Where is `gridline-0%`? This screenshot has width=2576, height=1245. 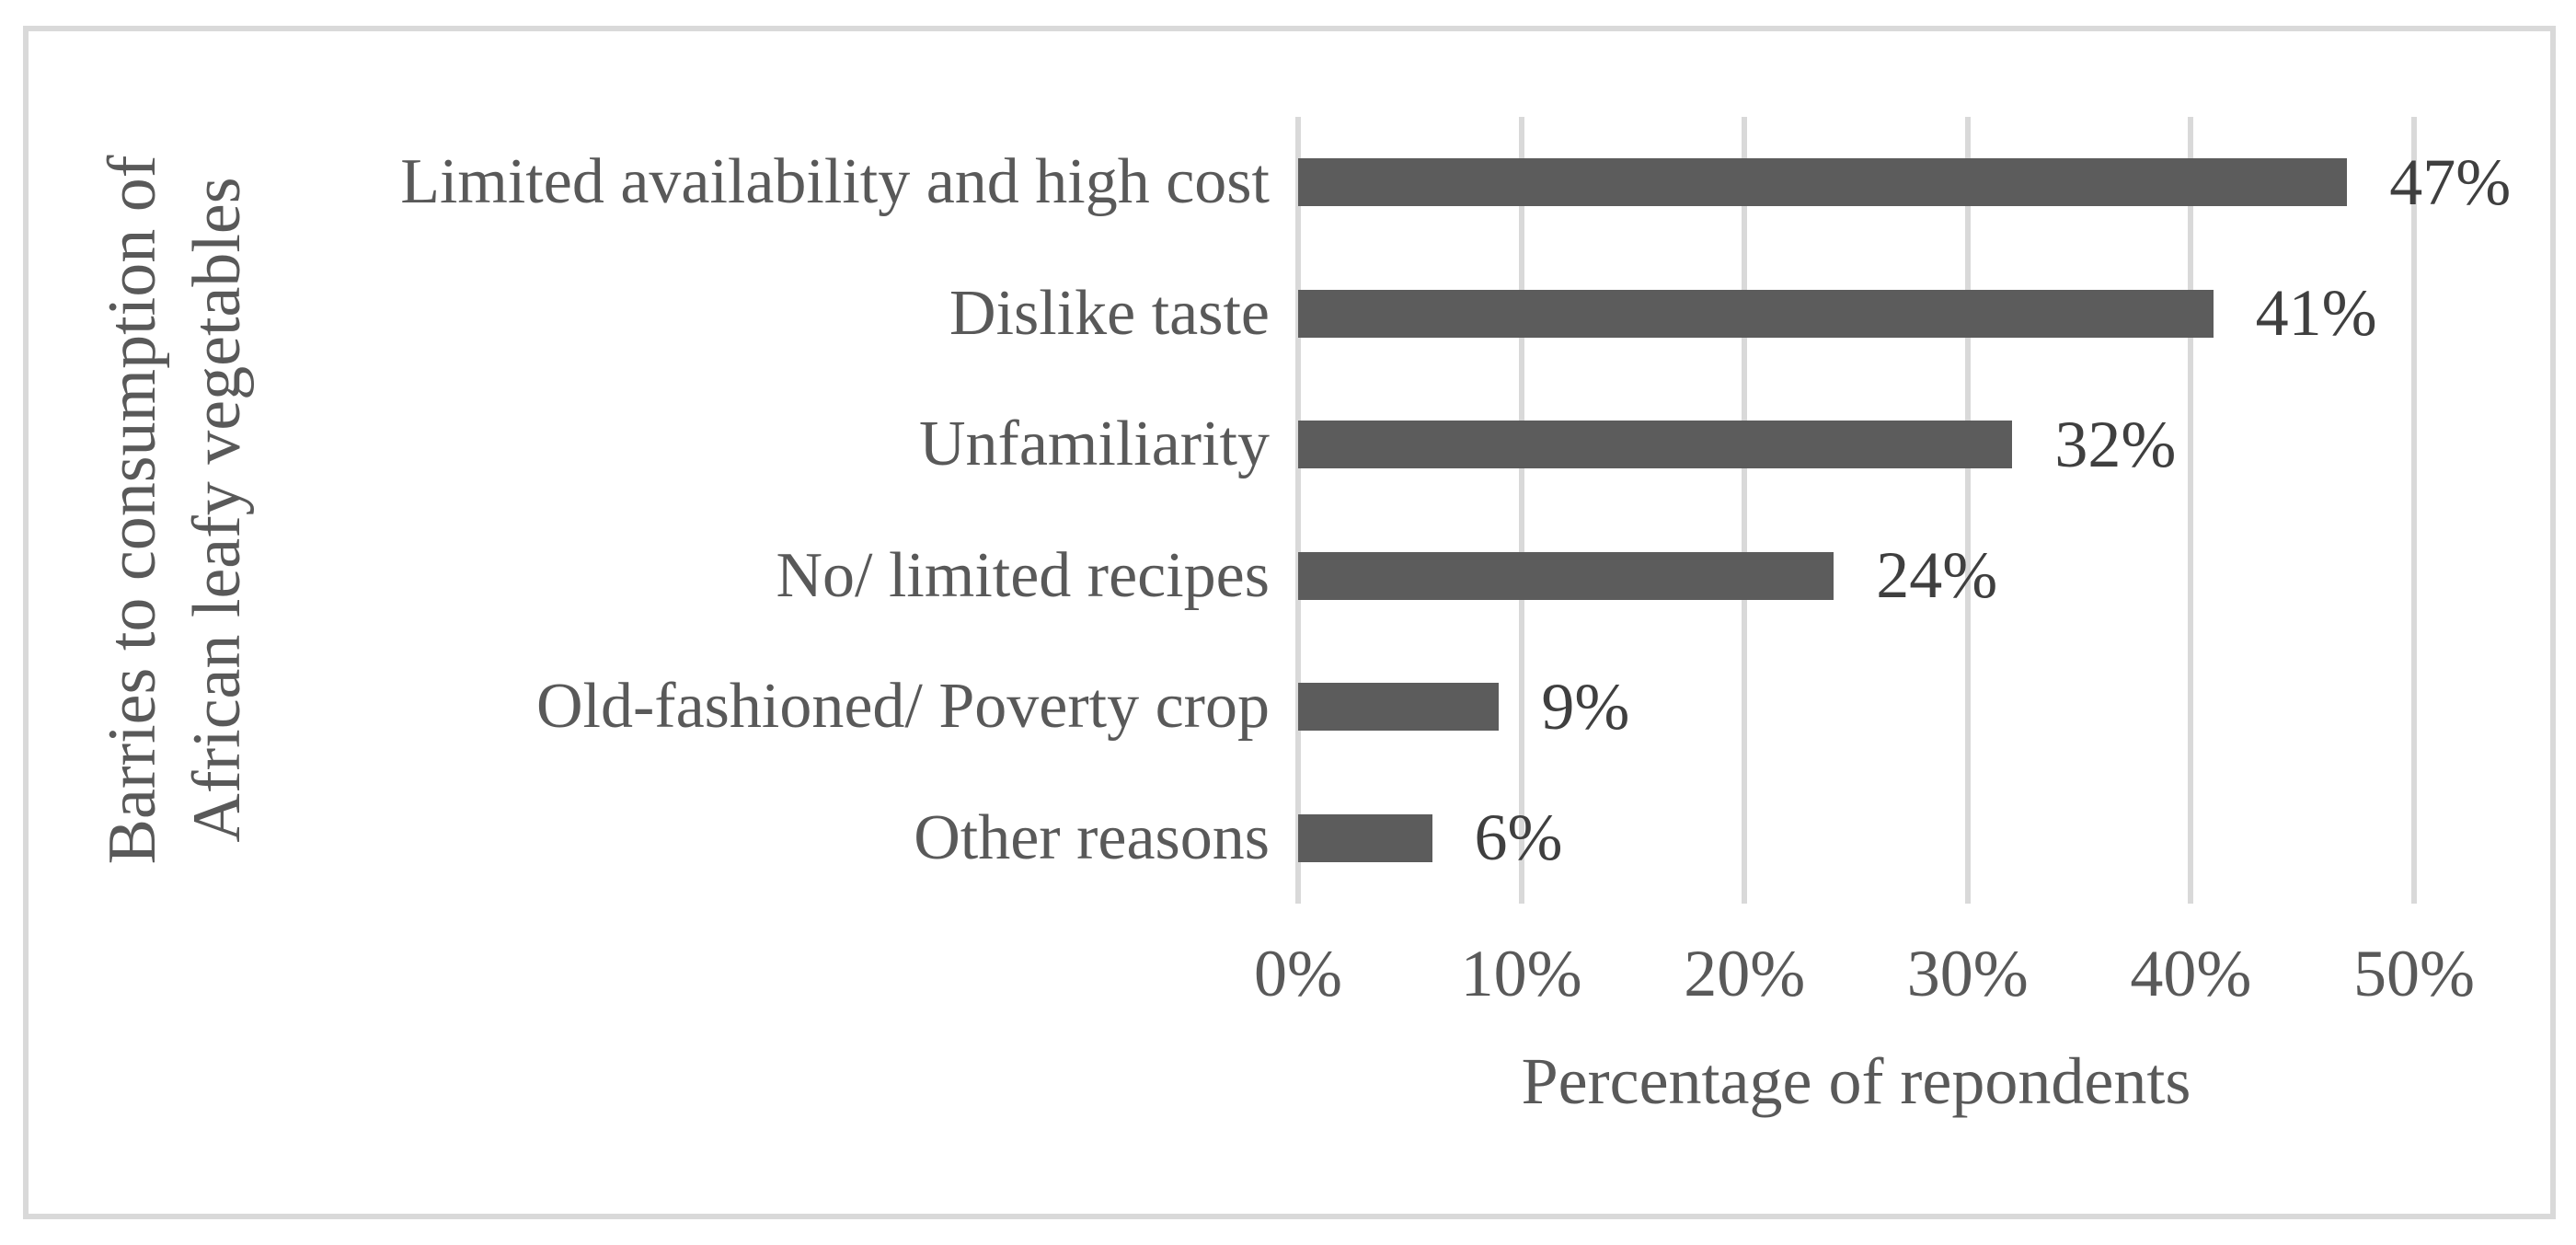
gridline-0% is located at coordinates (1298, 510).